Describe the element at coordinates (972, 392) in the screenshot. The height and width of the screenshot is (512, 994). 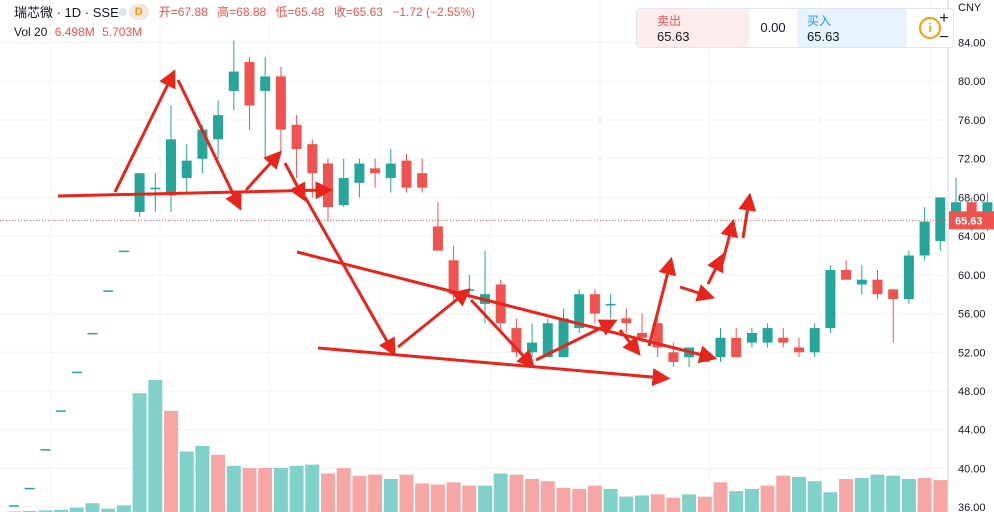
I see `y-tick-label: 48.00` at that location.